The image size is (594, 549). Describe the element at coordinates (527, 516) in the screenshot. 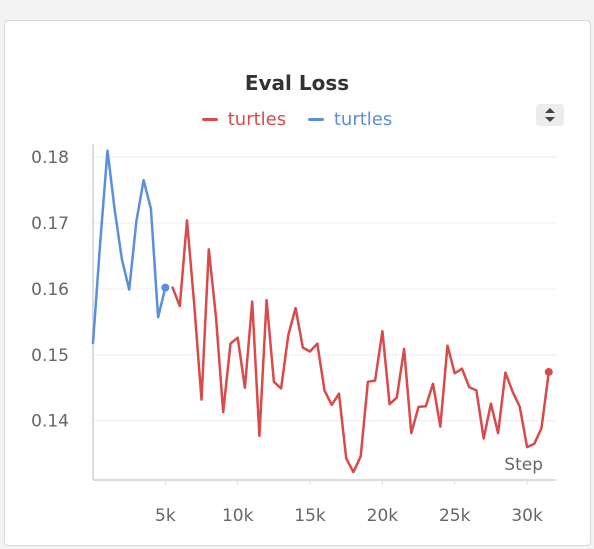

I see `x-tick-label: 30k` at that location.